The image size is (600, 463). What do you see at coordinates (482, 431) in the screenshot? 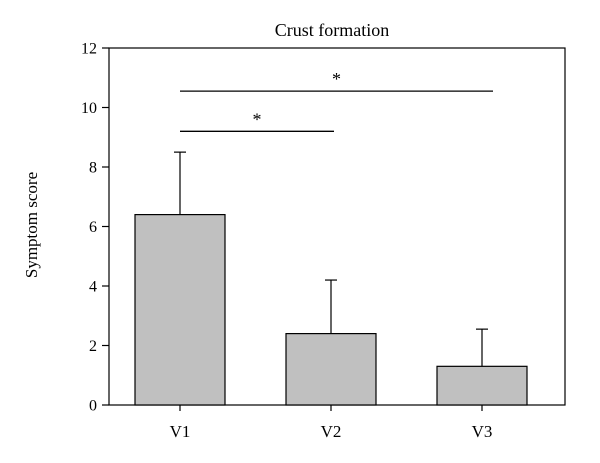
I see `x-tick-label: V3` at bounding box center [482, 431].